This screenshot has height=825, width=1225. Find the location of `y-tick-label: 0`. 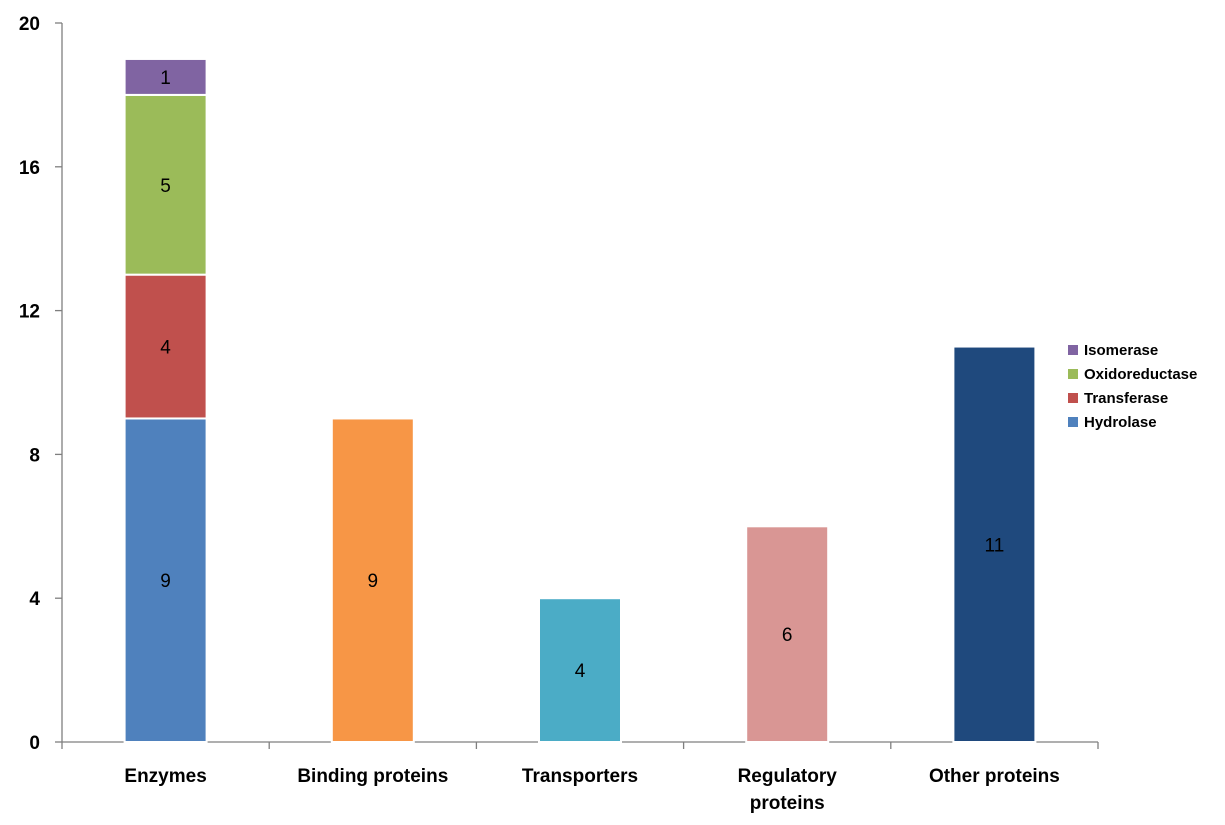

y-tick-label: 0 is located at coordinates (34, 743).